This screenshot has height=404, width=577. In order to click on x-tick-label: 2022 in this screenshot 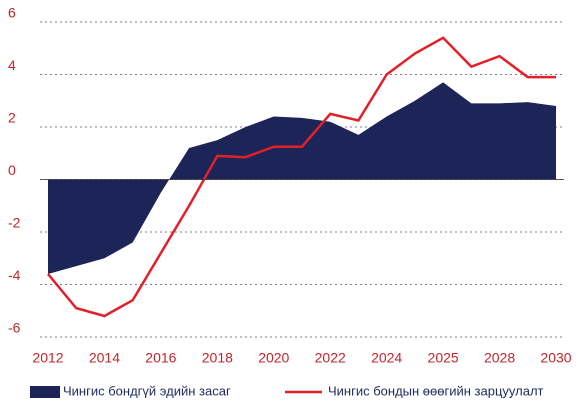, I will do `click(330, 358)`.